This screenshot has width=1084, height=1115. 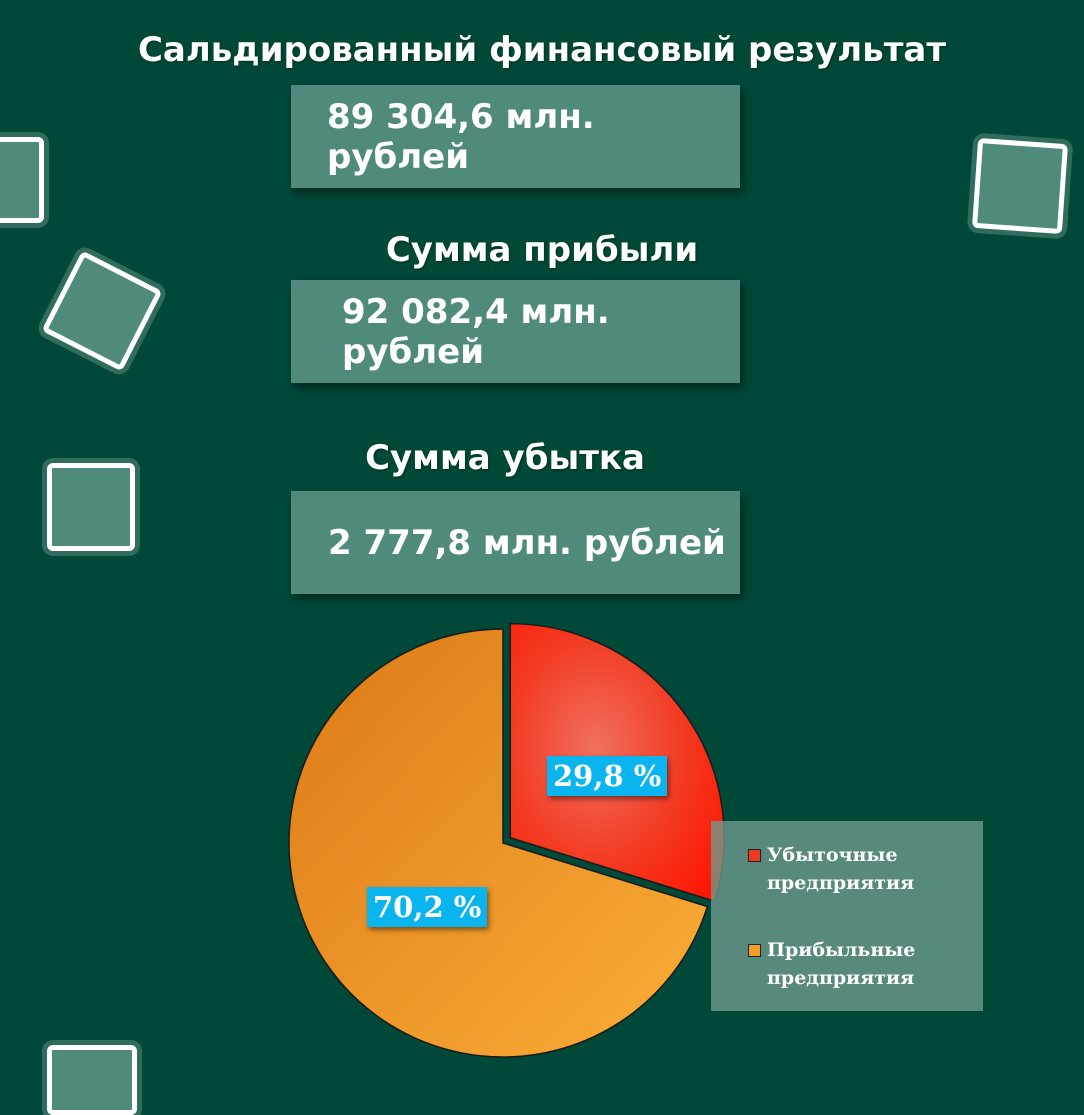 What do you see at coordinates (91, 507) in the screenshot?
I see `decorative-square-left-middle` at bounding box center [91, 507].